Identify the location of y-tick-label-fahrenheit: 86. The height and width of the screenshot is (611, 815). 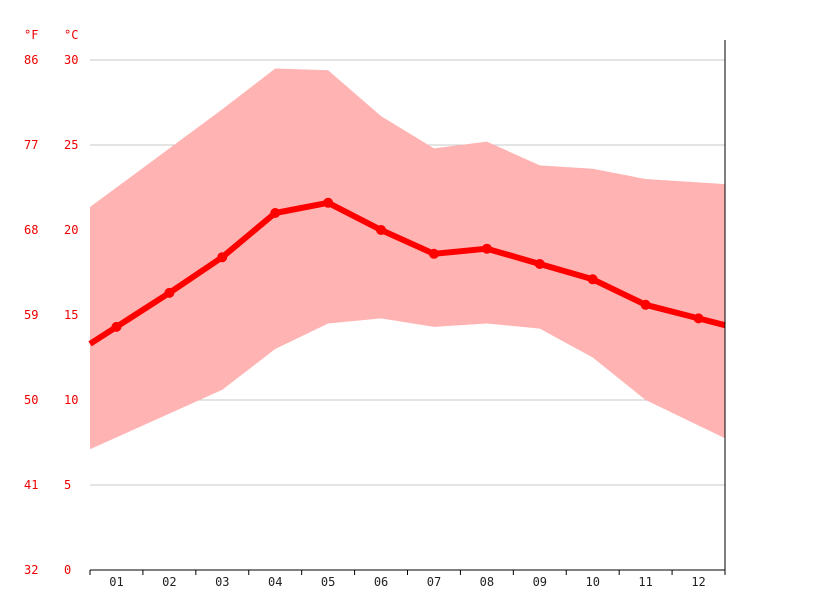
(31, 60).